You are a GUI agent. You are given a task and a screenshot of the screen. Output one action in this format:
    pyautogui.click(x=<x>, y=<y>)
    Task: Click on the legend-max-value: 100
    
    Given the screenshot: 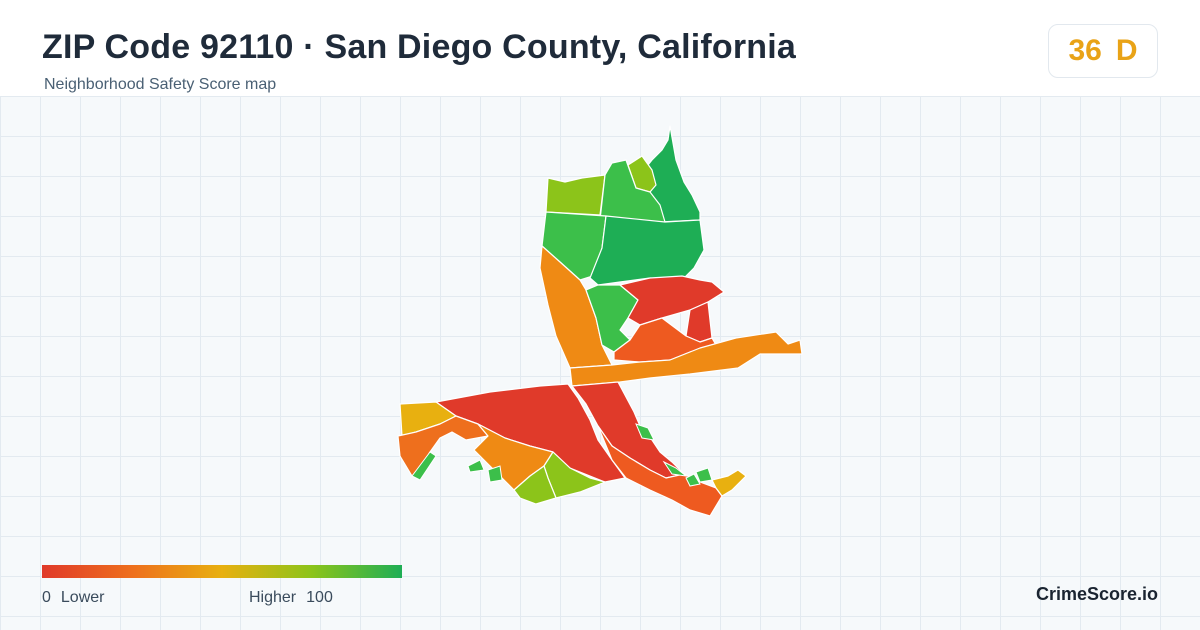 What is the action you would take?
    pyautogui.click(x=319, y=597)
    